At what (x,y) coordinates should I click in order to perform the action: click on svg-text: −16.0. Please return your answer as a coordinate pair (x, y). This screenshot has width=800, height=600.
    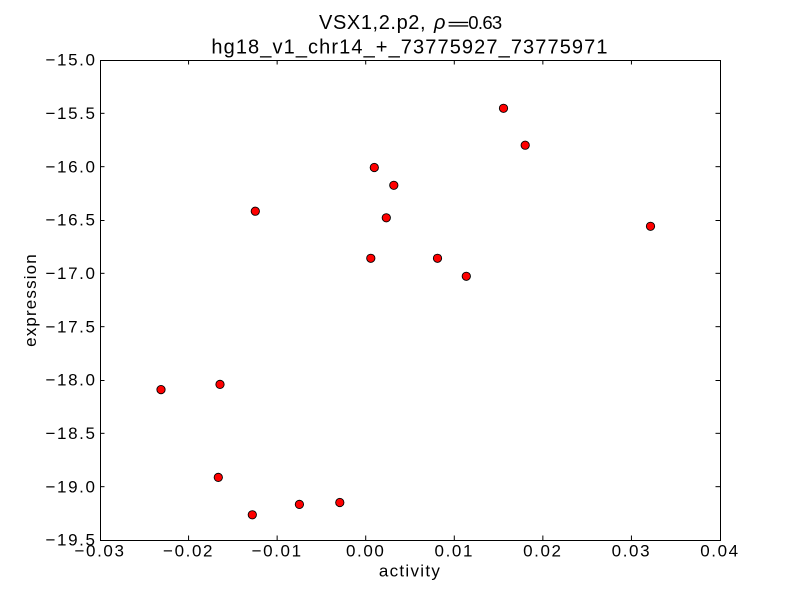
    Looking at the image, I should click on (70, 166).